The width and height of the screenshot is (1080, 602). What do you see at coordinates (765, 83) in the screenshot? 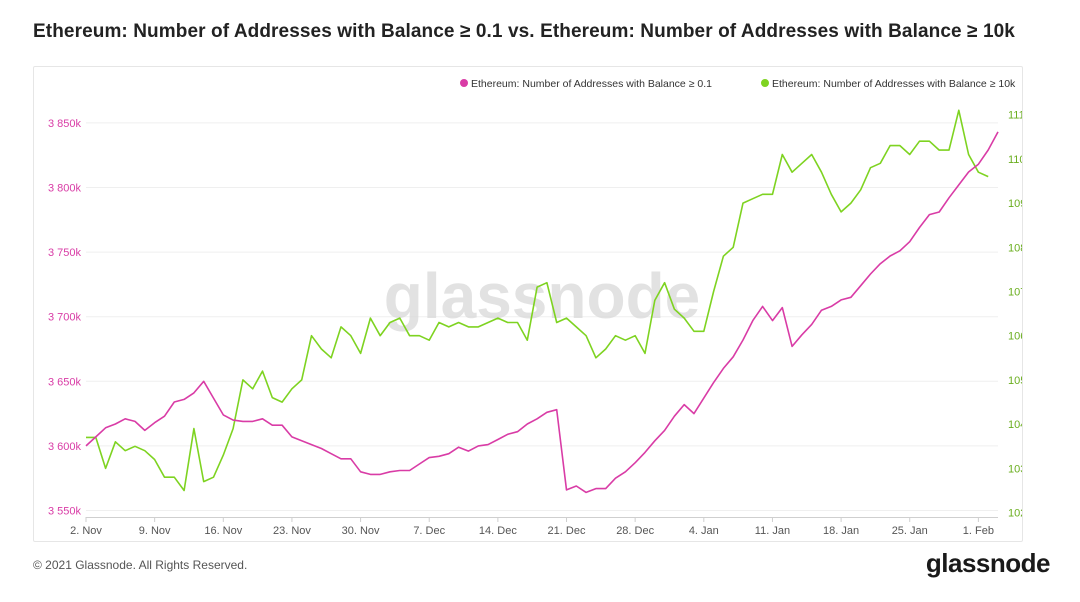
I see `legend-dot-balance-10k` at bounding box center [765, 83].